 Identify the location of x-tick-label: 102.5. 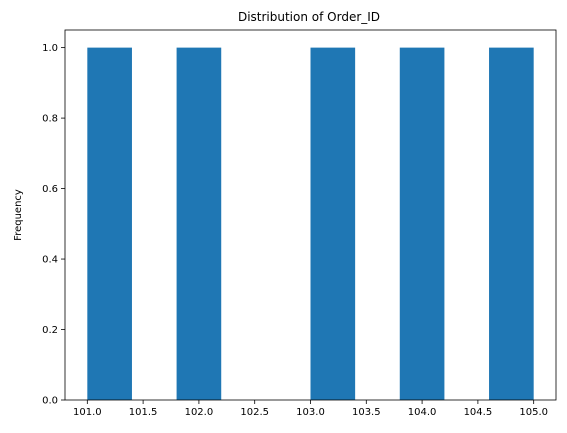
(254, 412).